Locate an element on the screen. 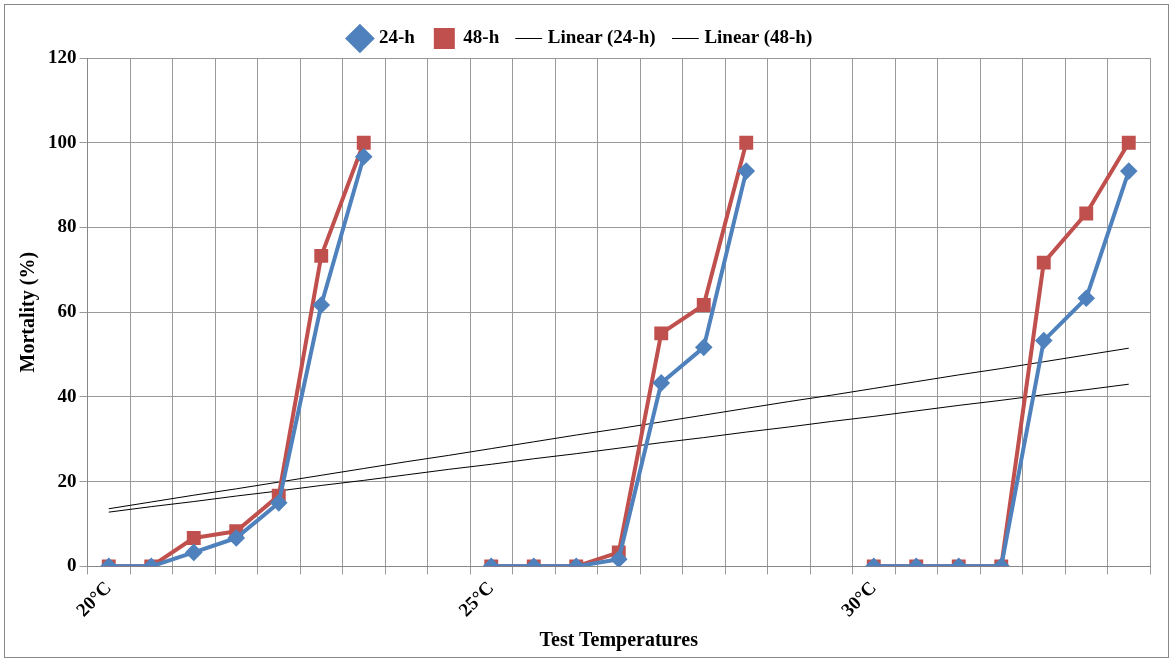 This screenshot has height=664, width=1175. legend-label: Linear (48-h) is located at coordinates (758, 37).